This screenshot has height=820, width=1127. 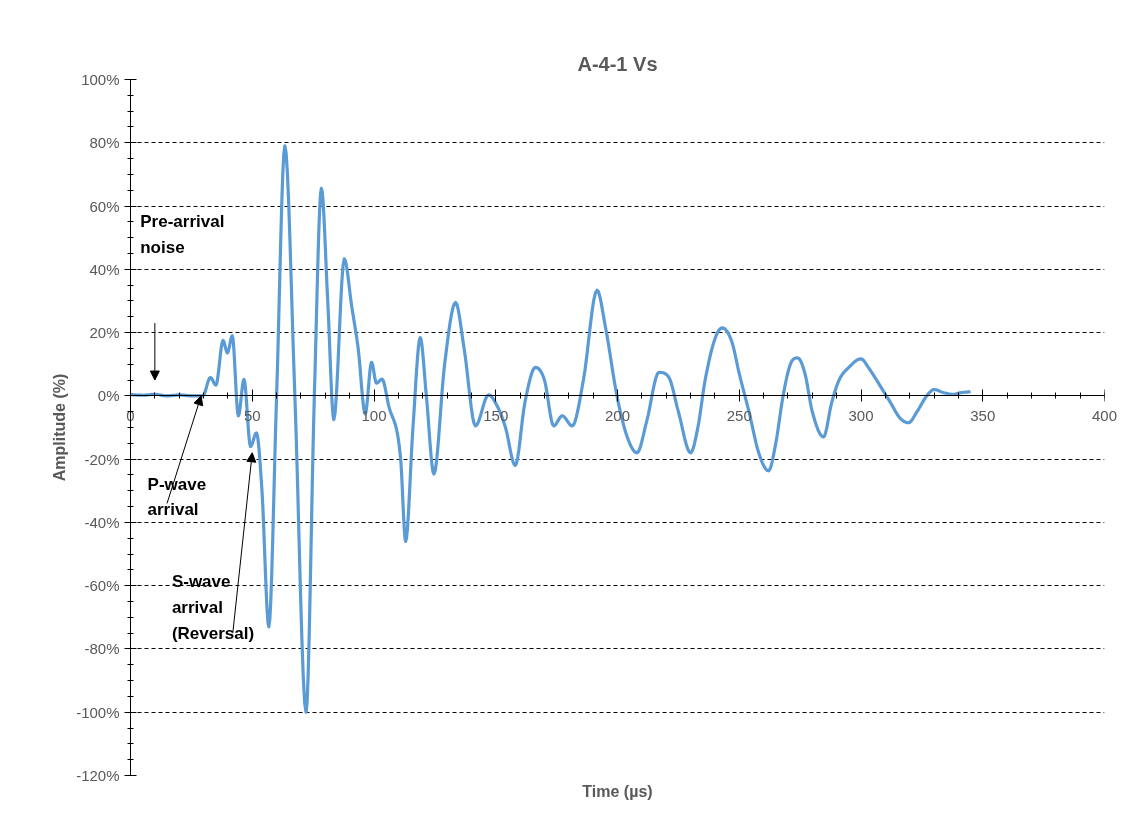 What do you see at coordinates (617, 791) in the screenshot?
I see `x-axis-title: Time (µs)` at bounding box center [617, 791].